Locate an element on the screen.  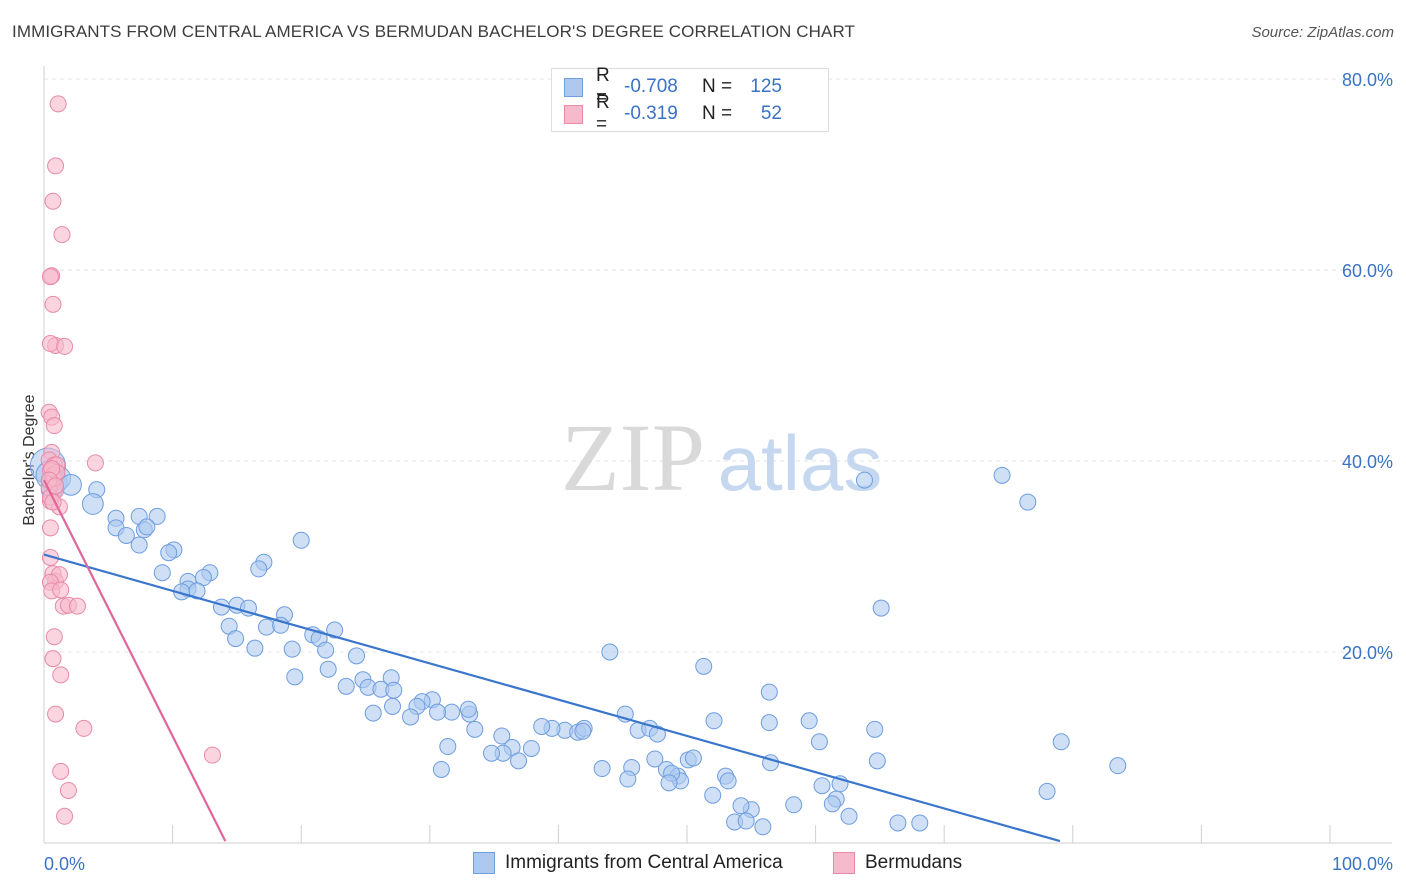
y-tick-label: 60.0% is located at coordinates (1367, 271).